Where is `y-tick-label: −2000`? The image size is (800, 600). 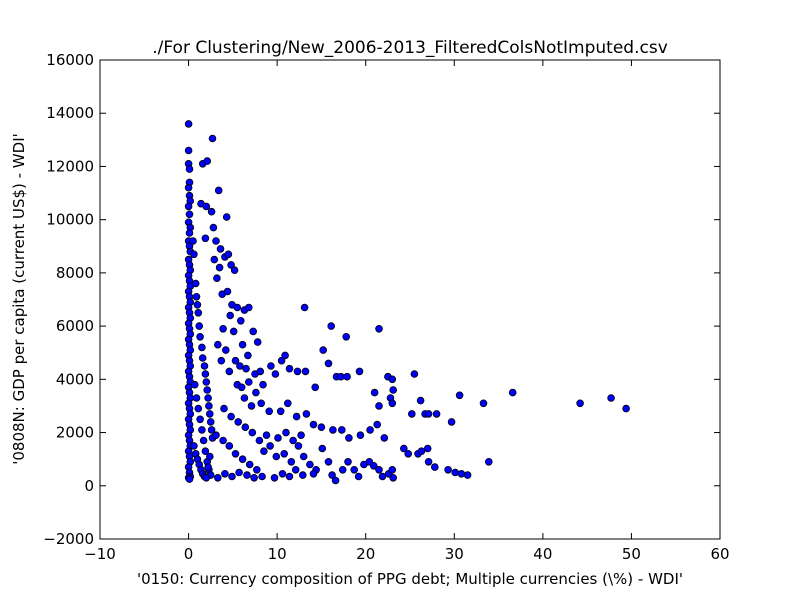
y-tick-label: −2000 is located at coordinates (68, 539).